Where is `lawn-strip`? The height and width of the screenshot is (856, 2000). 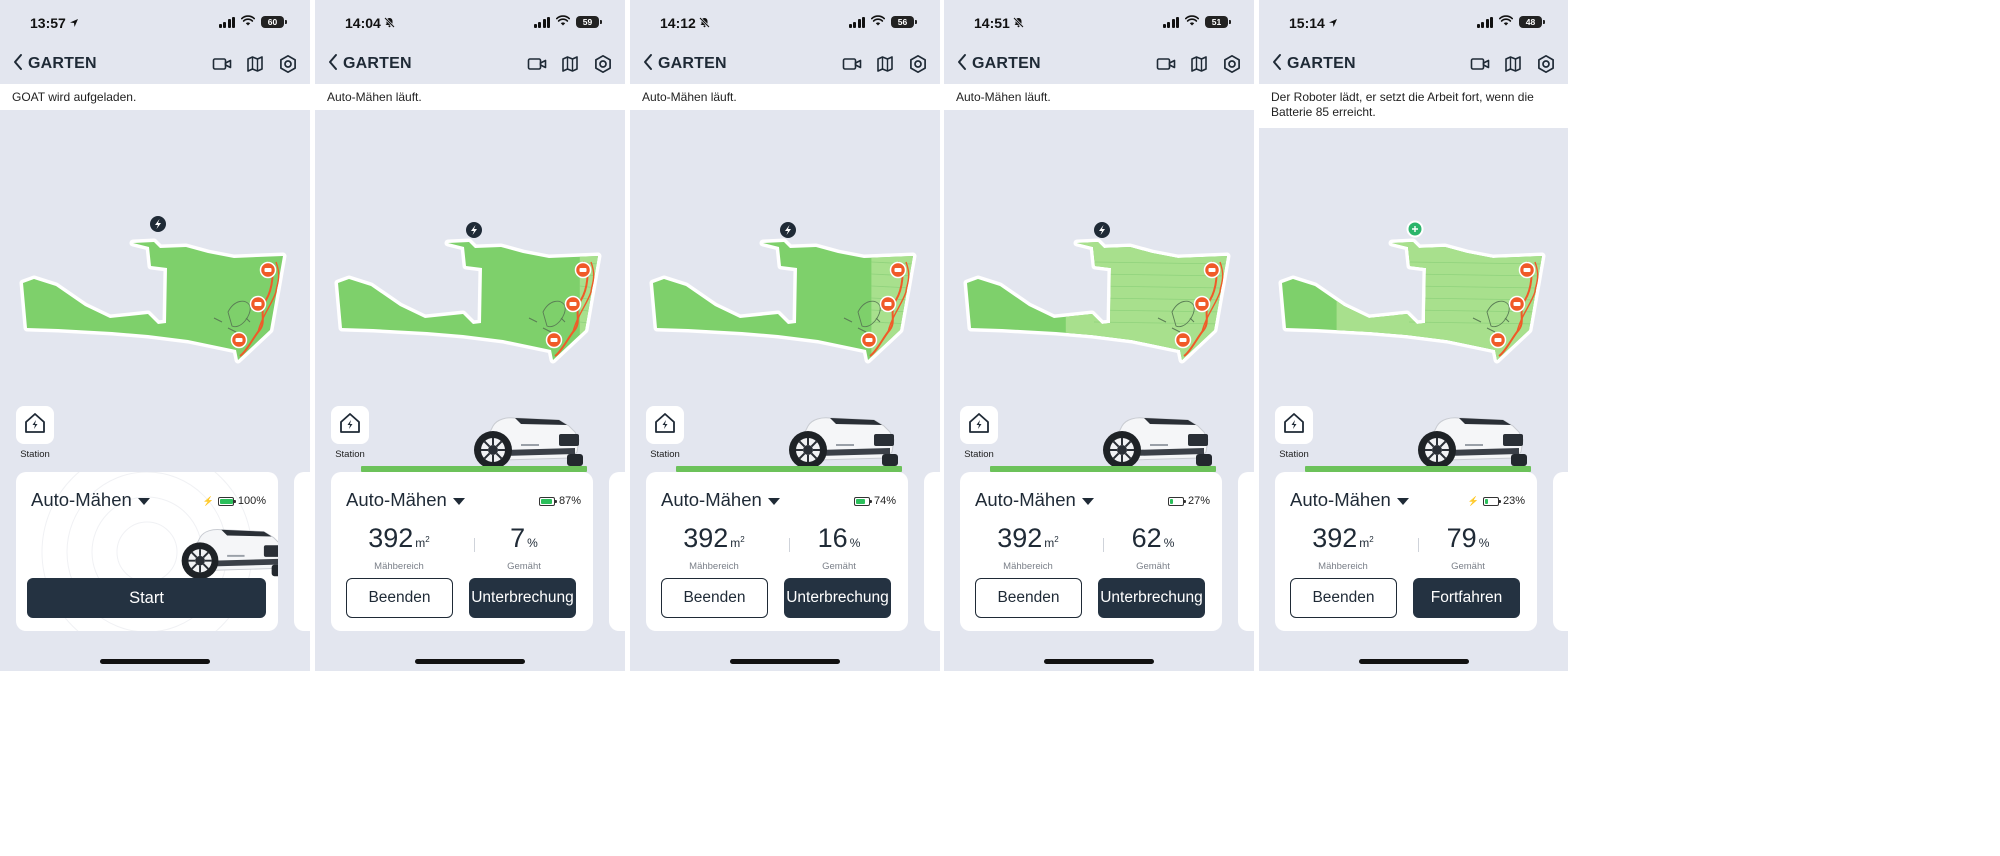 lawn-strip is located at coordinates (474, 469).